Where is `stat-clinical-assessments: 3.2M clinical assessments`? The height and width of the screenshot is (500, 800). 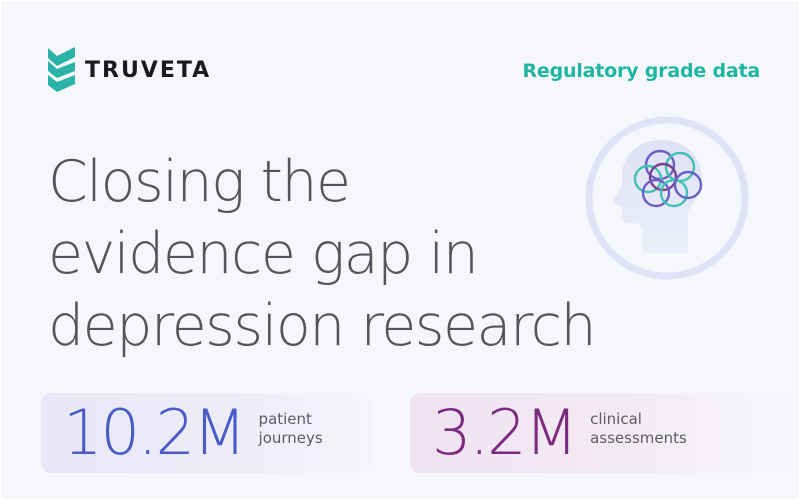 stat-clinical-assessments: 3.2M clinical assessments is located at coordinates (600, 433).